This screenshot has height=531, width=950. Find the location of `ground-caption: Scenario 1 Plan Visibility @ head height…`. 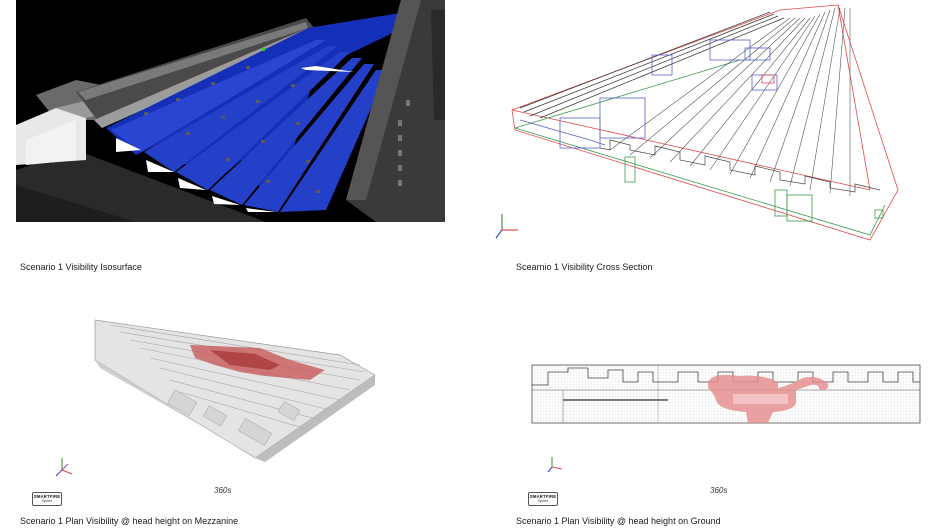

ground-caption: Scenario 1 Plan Visibility @ head height… is located at coordinates (618, 521).